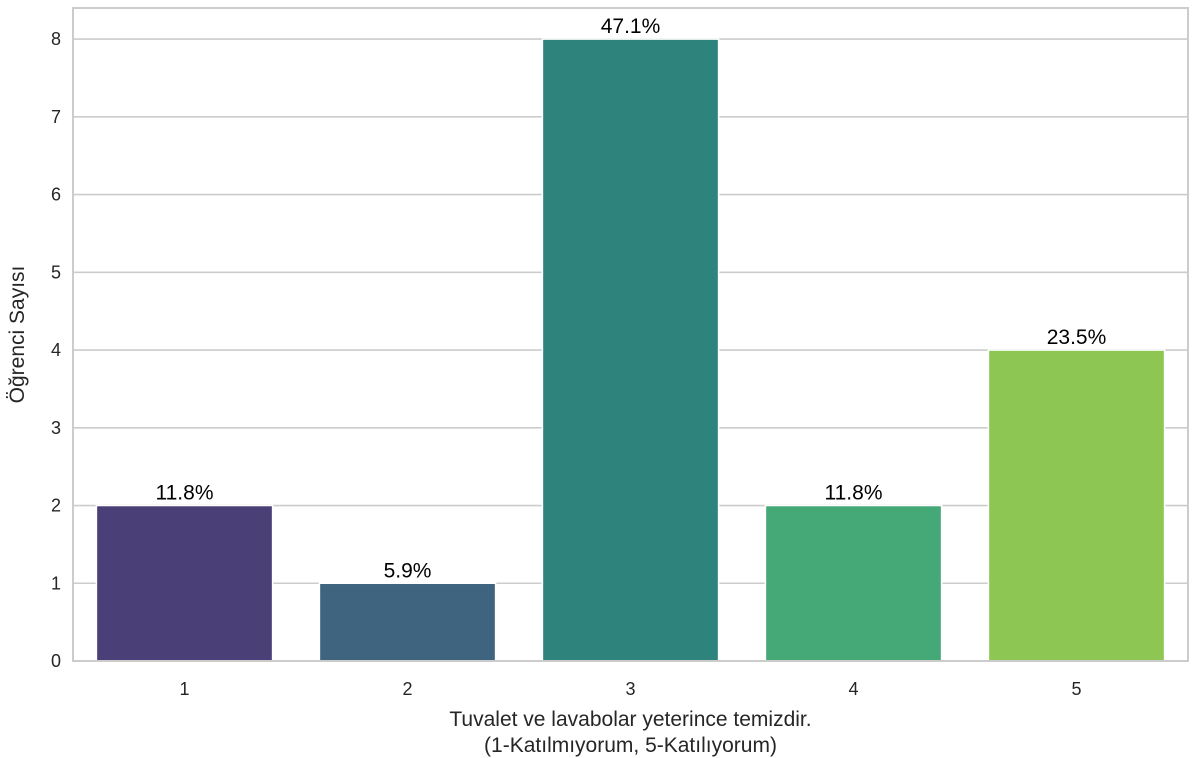 Image resolution: width=1192 pixels, height=758 pixels. I want to click on y-axis-label: Öğrenci Sayısı, so click(17, 335).